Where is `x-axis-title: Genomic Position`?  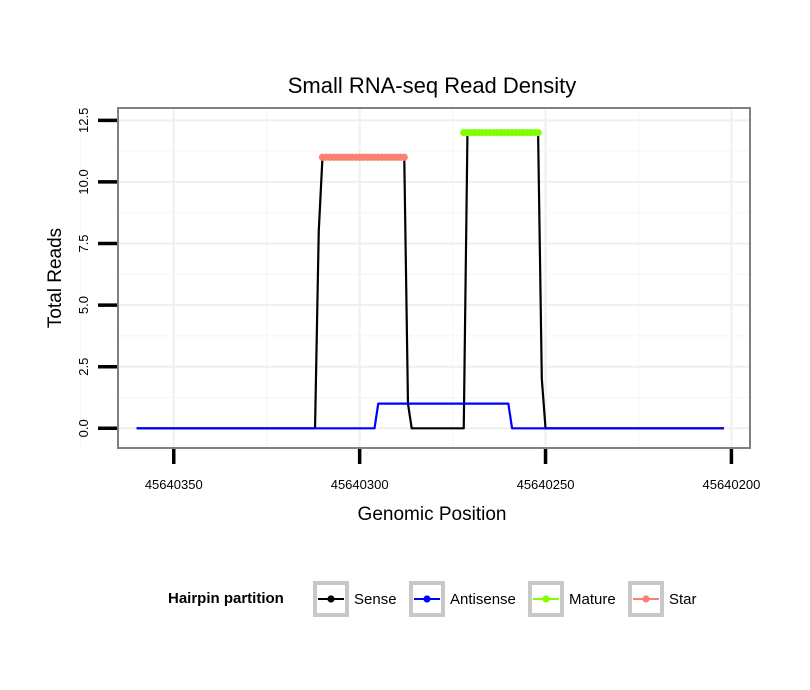 x-axis-title: Genomic Position is located at coordinates (432, 514).